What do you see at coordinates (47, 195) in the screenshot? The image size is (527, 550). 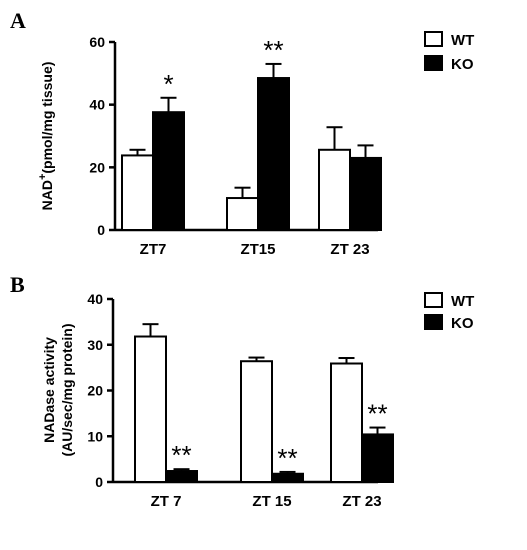 I see `y-label-main: NAD` at bounding box center [47, 195].